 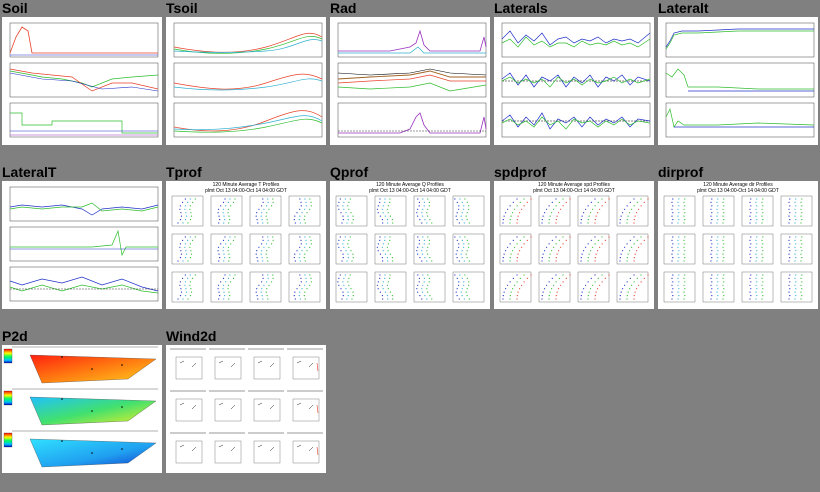 What do you see at coordinates (29, 172) in the screenshot?
I see `thumbnail-label: LateralT` at bounding box center [29, 172].